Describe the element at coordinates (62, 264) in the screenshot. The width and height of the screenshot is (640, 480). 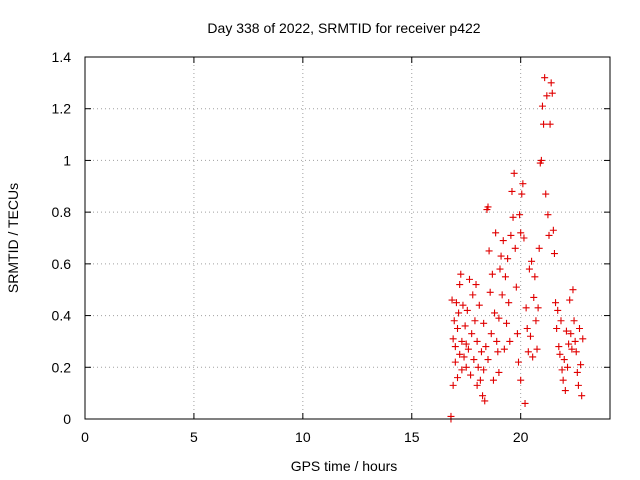
I see `y-tick-label: 0.6` at that location.